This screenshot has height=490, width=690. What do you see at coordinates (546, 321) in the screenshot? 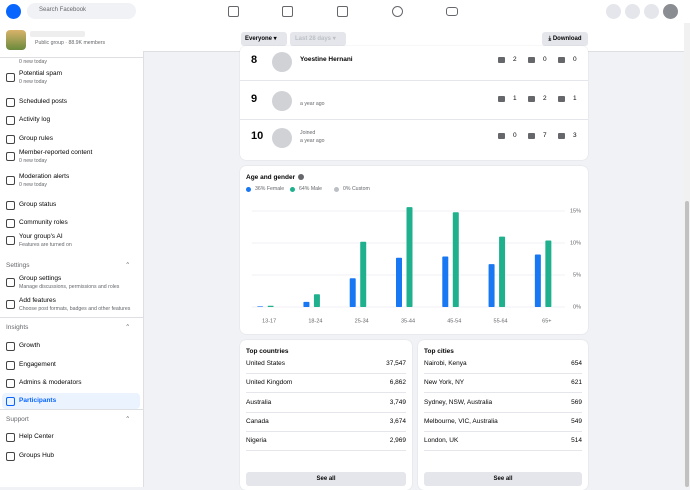
I see `x-tick-label: 65+` at bounding box center [546, 321].